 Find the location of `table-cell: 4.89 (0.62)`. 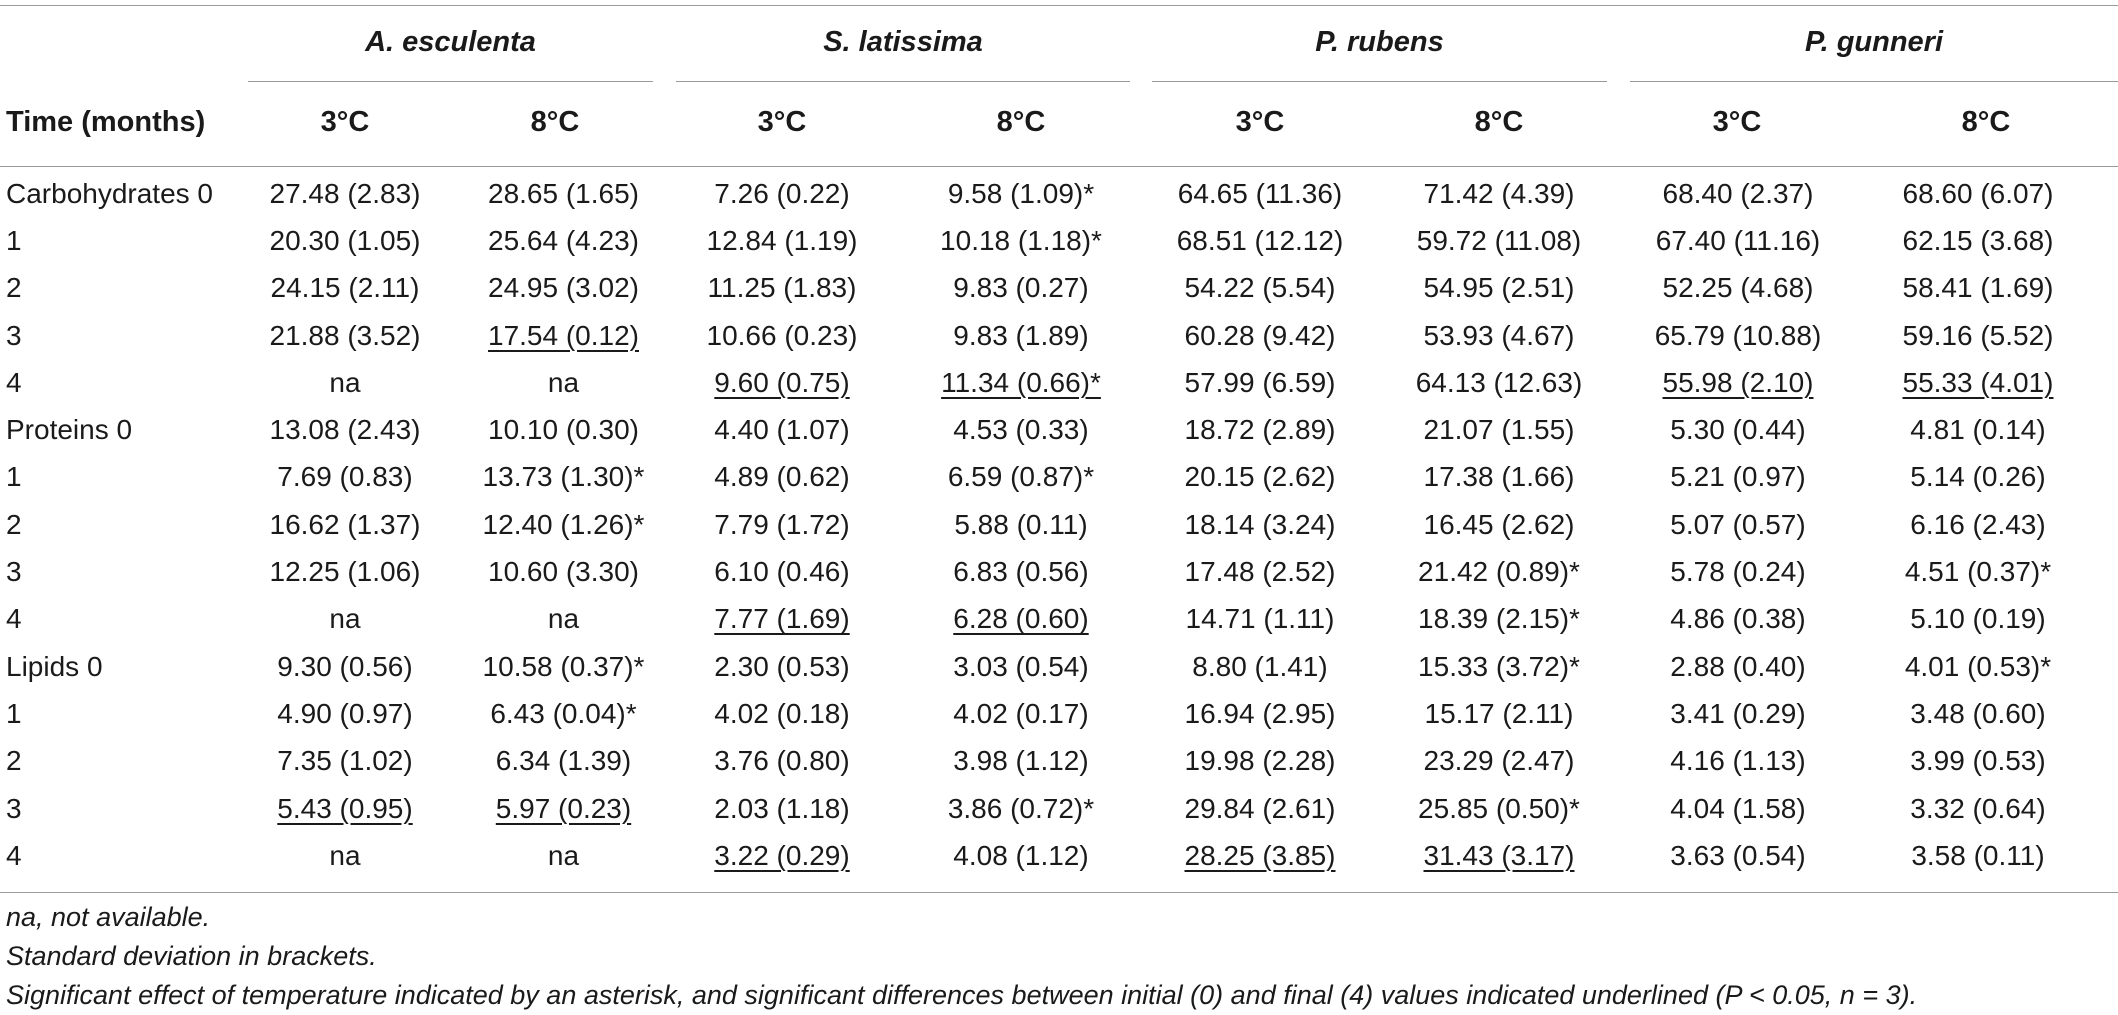

table-cell: 4.89 (0.62) is located at coordinates (782, 477).